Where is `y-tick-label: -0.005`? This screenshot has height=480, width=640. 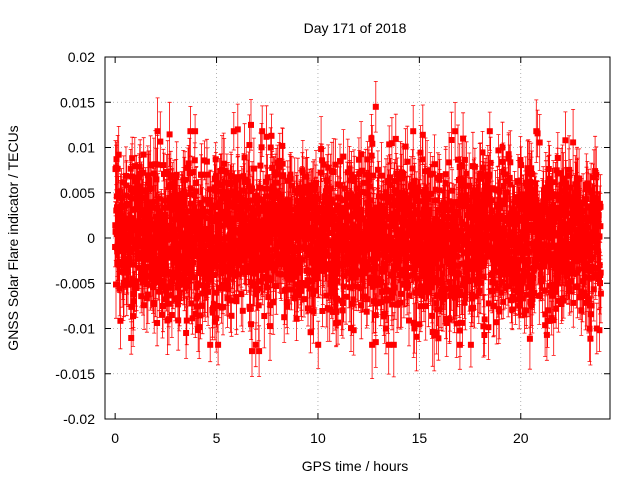 y-tick-label: -0.005 is located at coordinates (75, 283).